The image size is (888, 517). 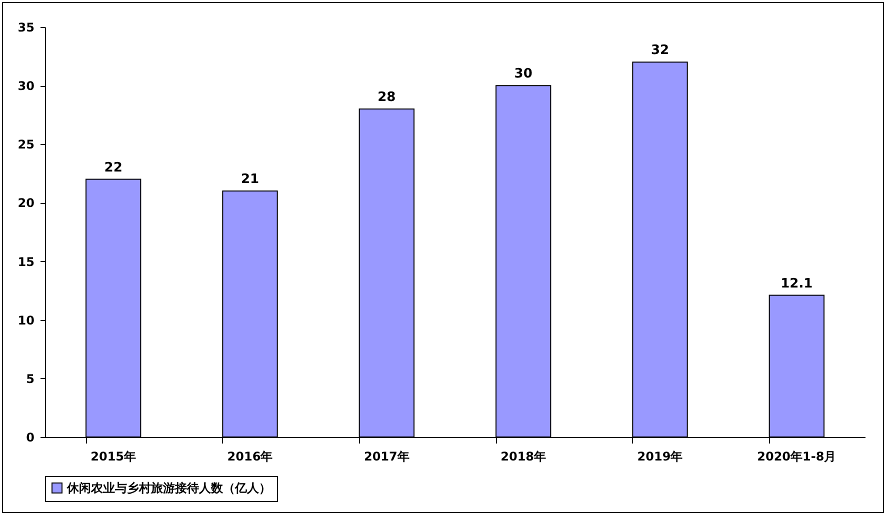 What do you see at coordinates (30, 379) in the screenshot?
I see `y-tick-label: 5` at bounding box center [30, 379].